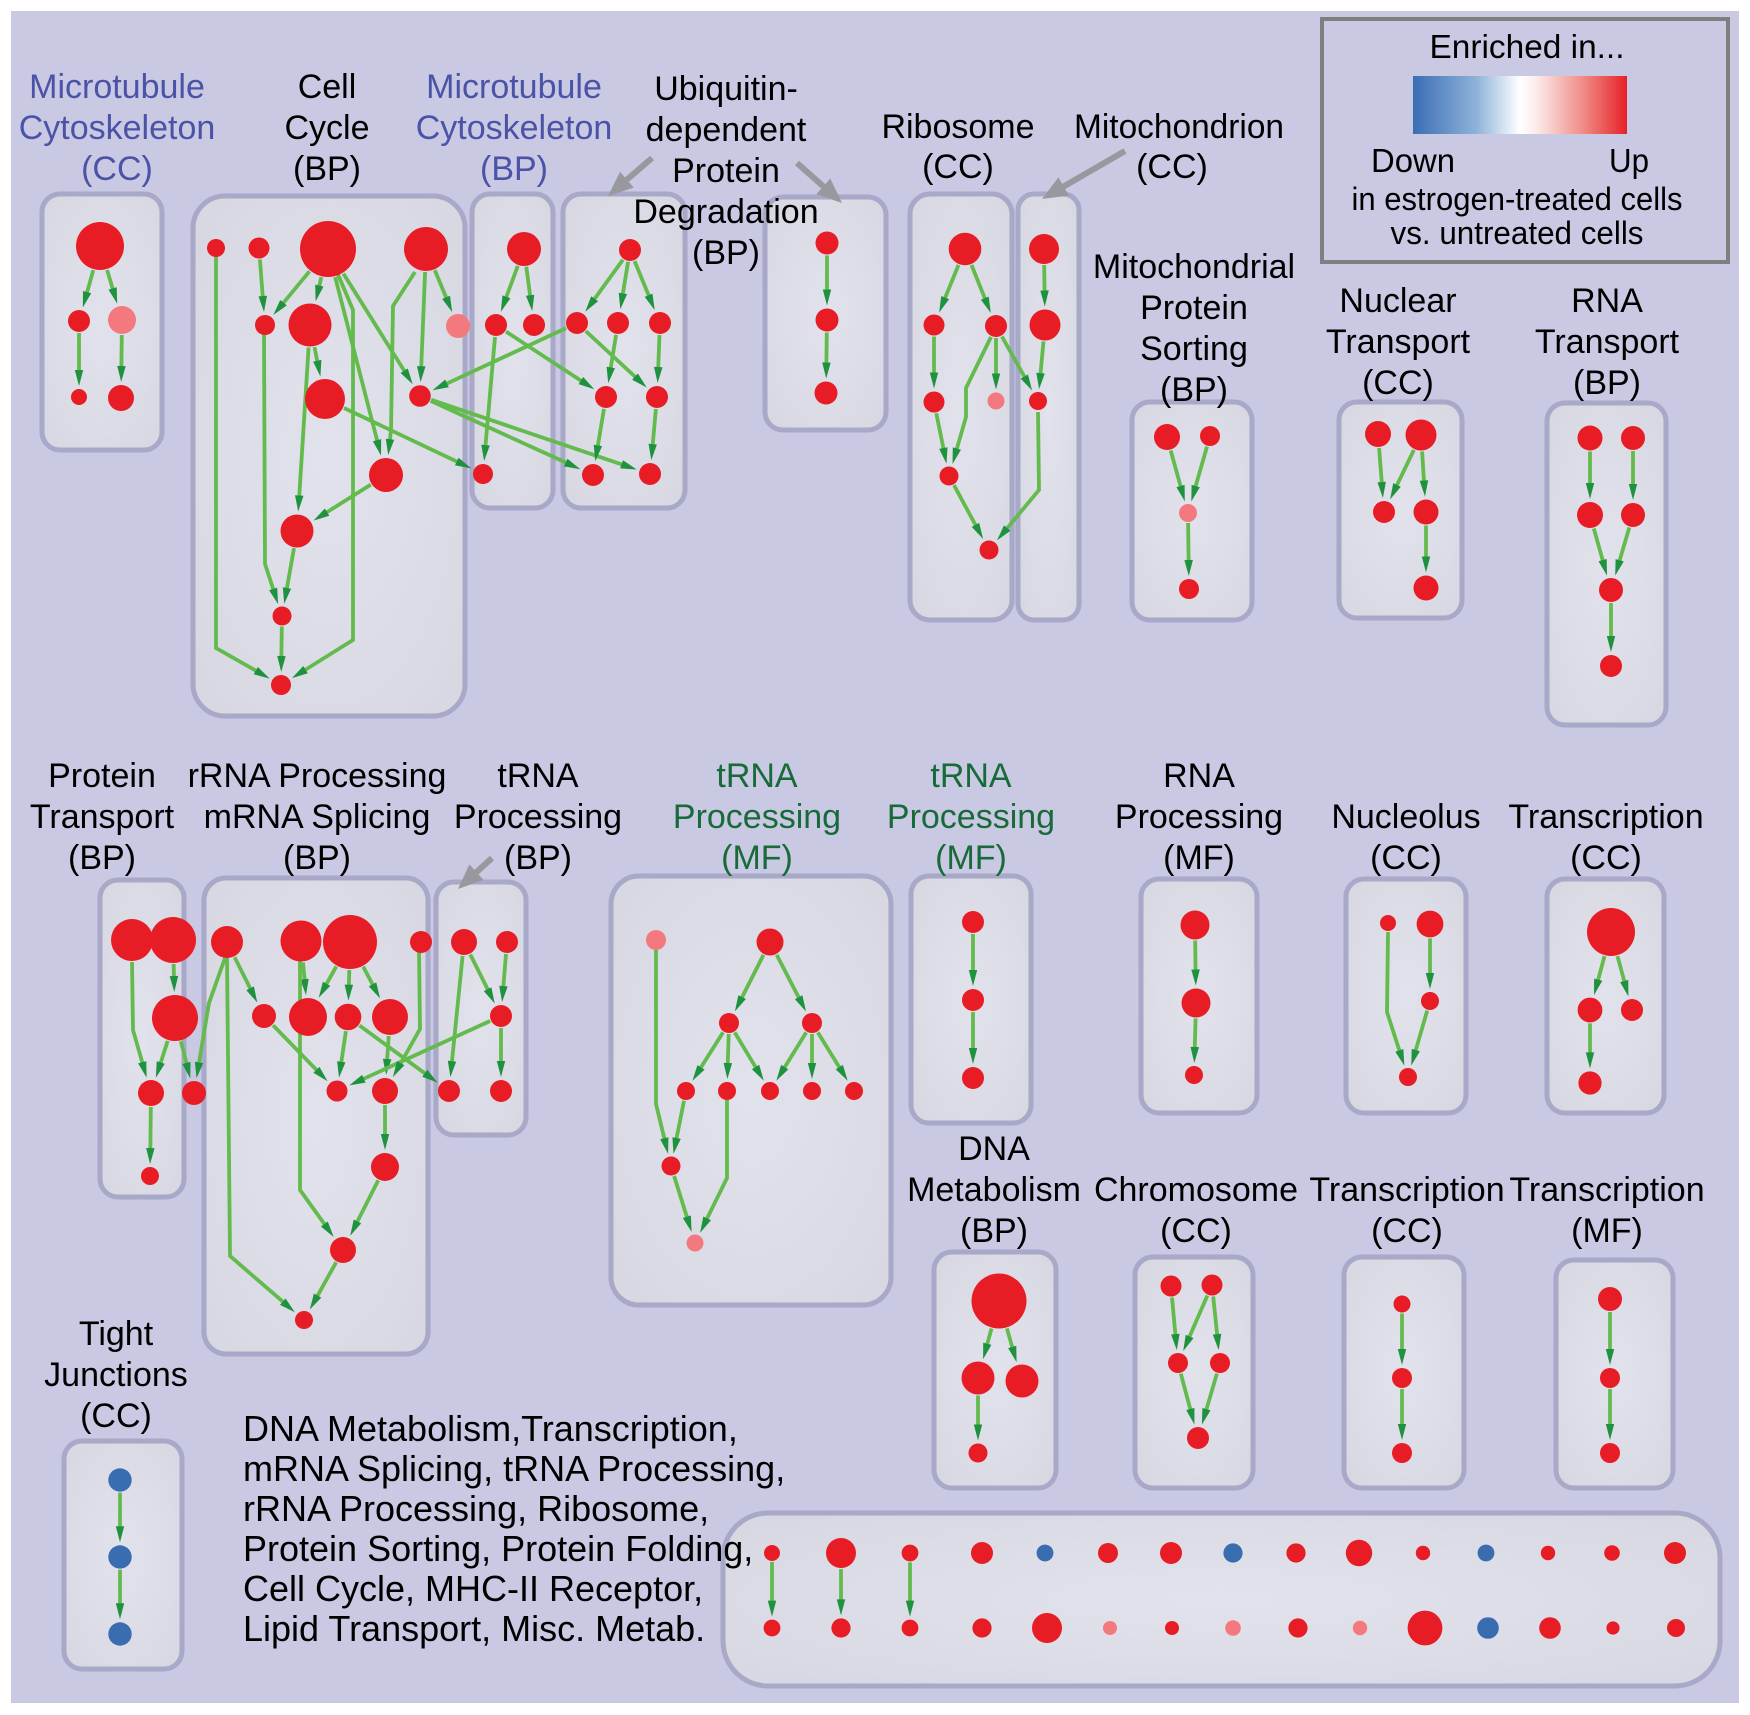 The image size is (1750, 1715). I want to click on svg-text: Metabolism, so click(994, 1190).